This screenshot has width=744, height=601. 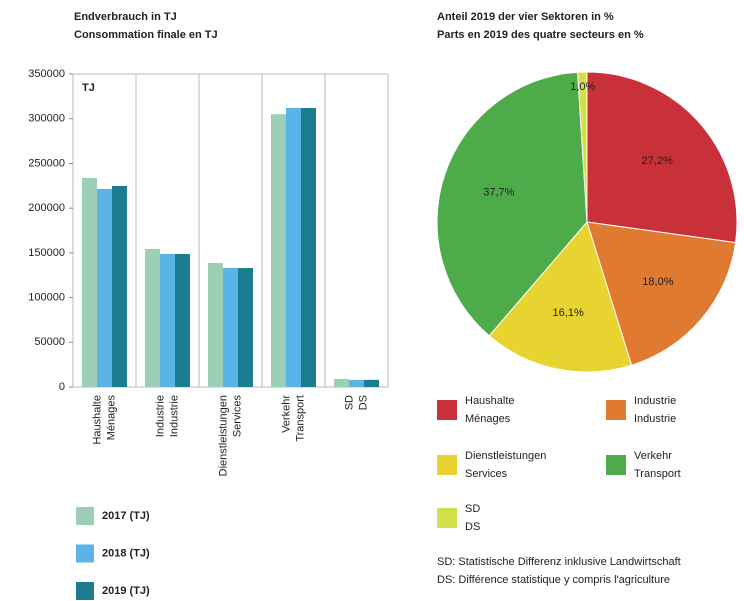 I want to click on legend-label: Ménages, so click(x=488, y=419).